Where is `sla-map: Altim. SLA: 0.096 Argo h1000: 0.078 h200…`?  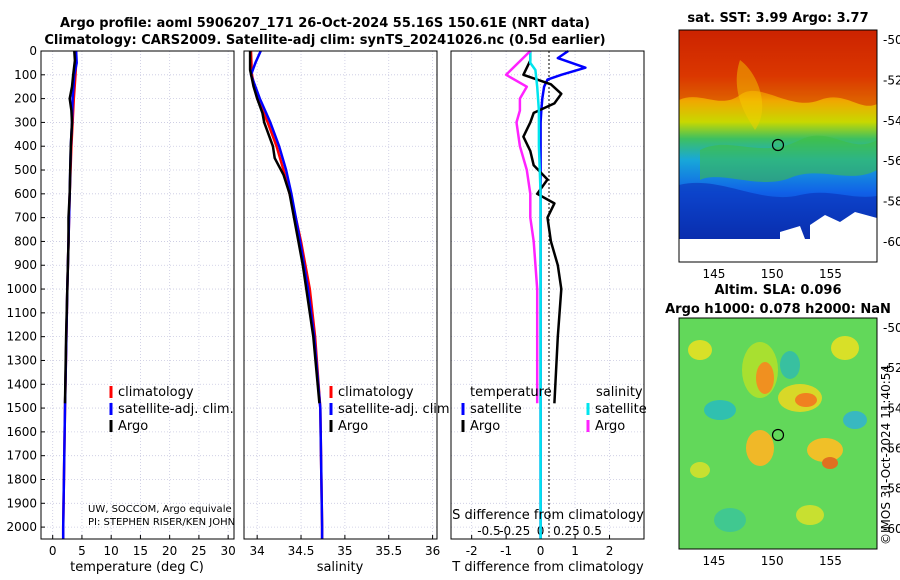 sla-map: Altim. SLA: 0.096 Argo h1000: 0.078 h200… is located at coordinates (782, 425).